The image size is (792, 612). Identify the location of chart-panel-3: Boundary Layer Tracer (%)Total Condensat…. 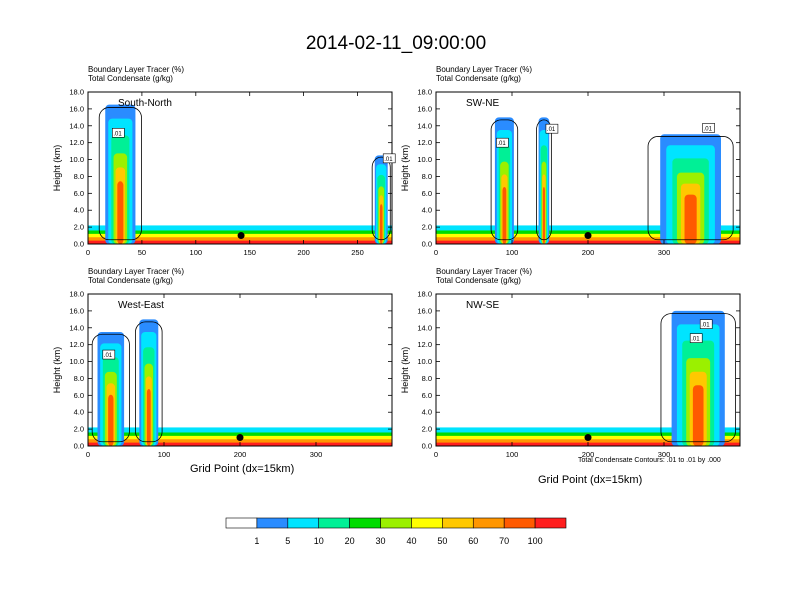
(570, 363).